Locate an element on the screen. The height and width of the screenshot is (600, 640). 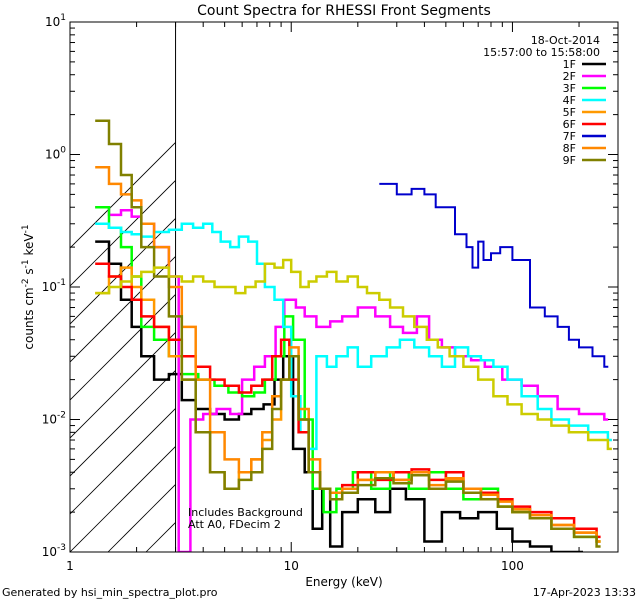
y-axis-label-sup2: -1 is located at coordinates (26, 263).